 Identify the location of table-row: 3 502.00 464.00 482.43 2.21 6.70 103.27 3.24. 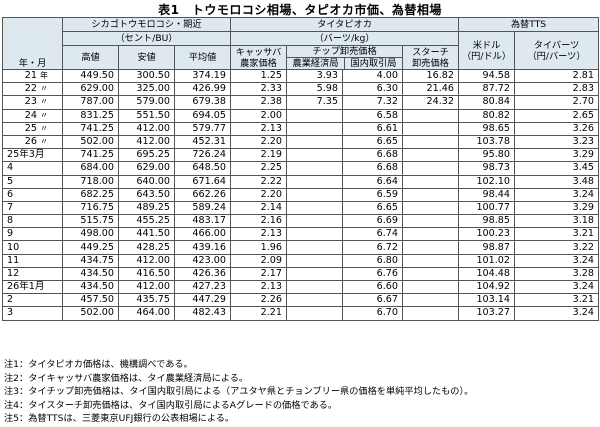
(301, 313).